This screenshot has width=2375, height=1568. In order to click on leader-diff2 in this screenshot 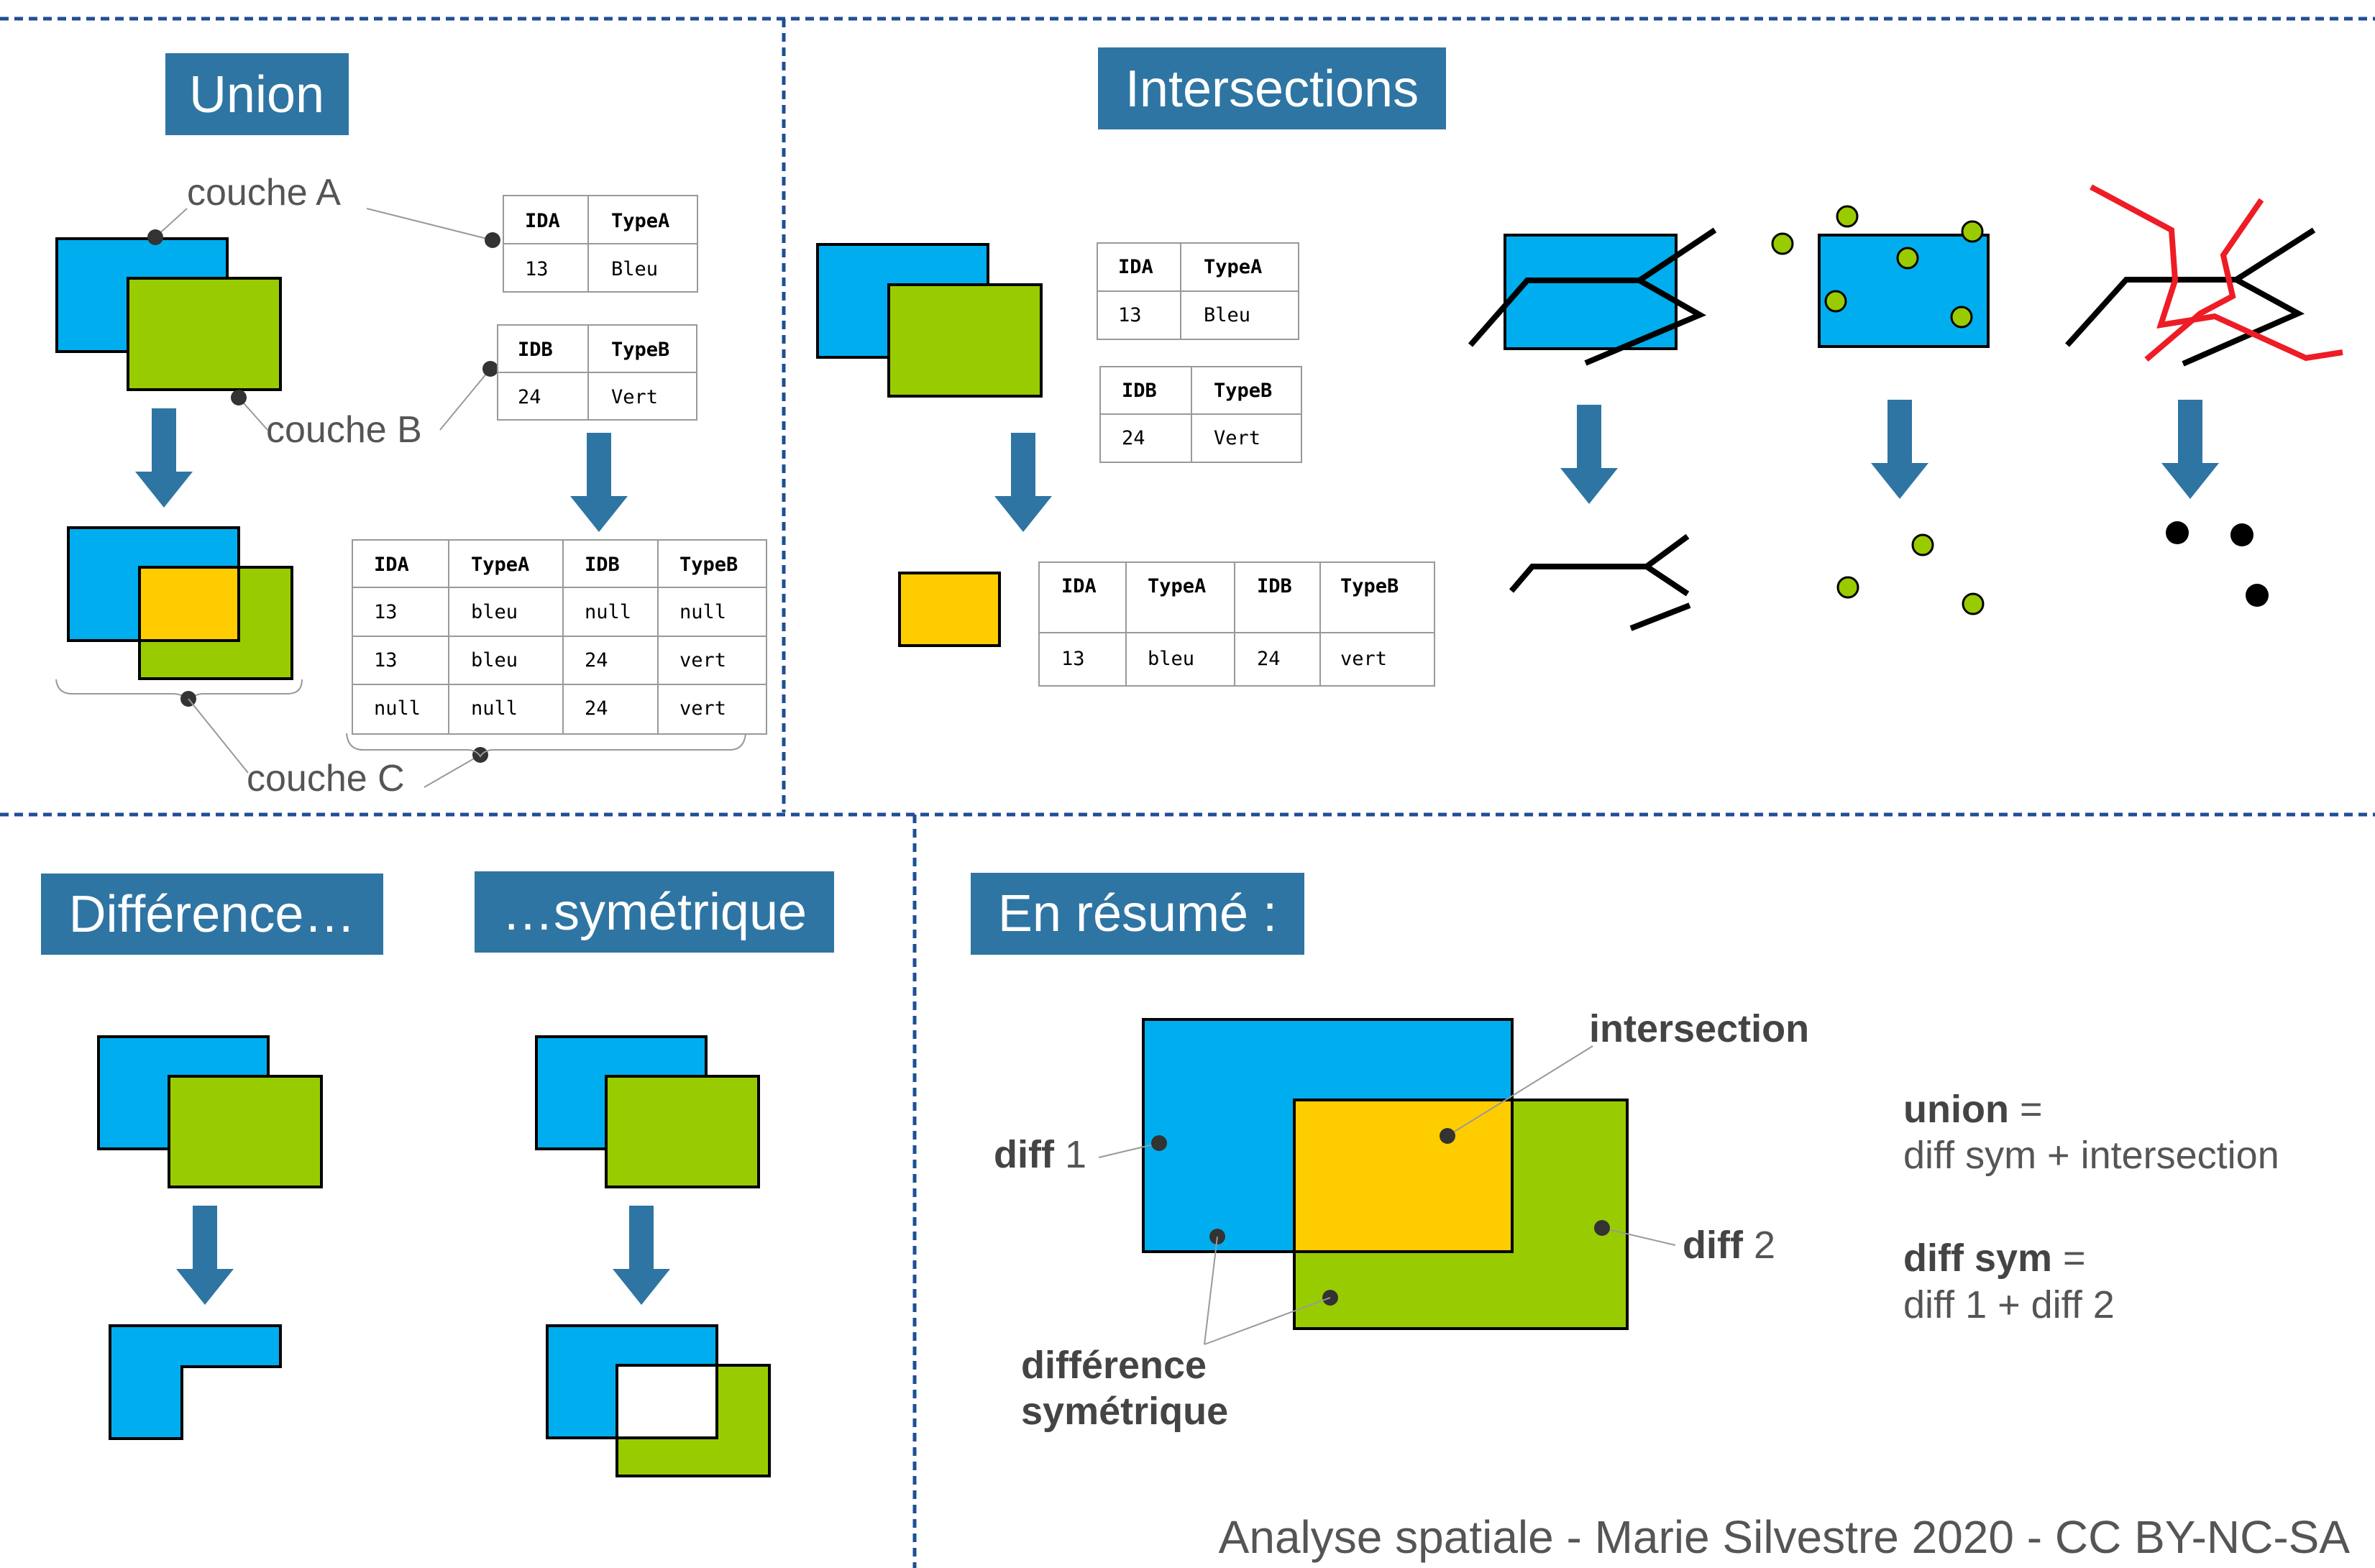, I will do `click(1638, 1236)`.